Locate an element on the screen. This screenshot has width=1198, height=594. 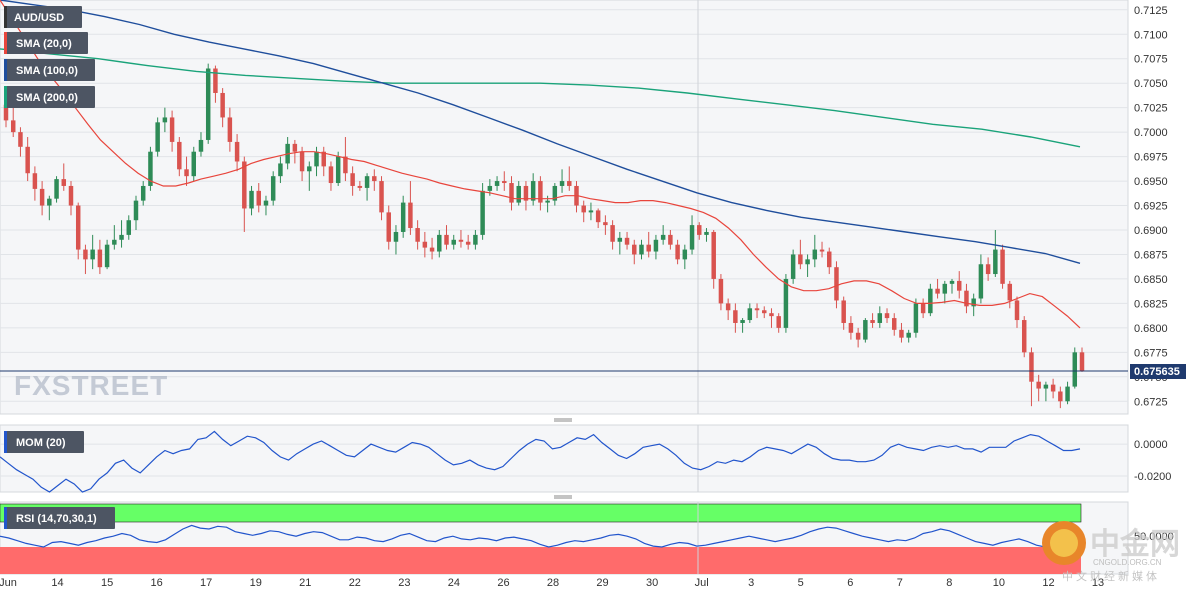
momentum-panel: 0.0000 -0.0200 MOM (20) is located at coordinates (585, 458).